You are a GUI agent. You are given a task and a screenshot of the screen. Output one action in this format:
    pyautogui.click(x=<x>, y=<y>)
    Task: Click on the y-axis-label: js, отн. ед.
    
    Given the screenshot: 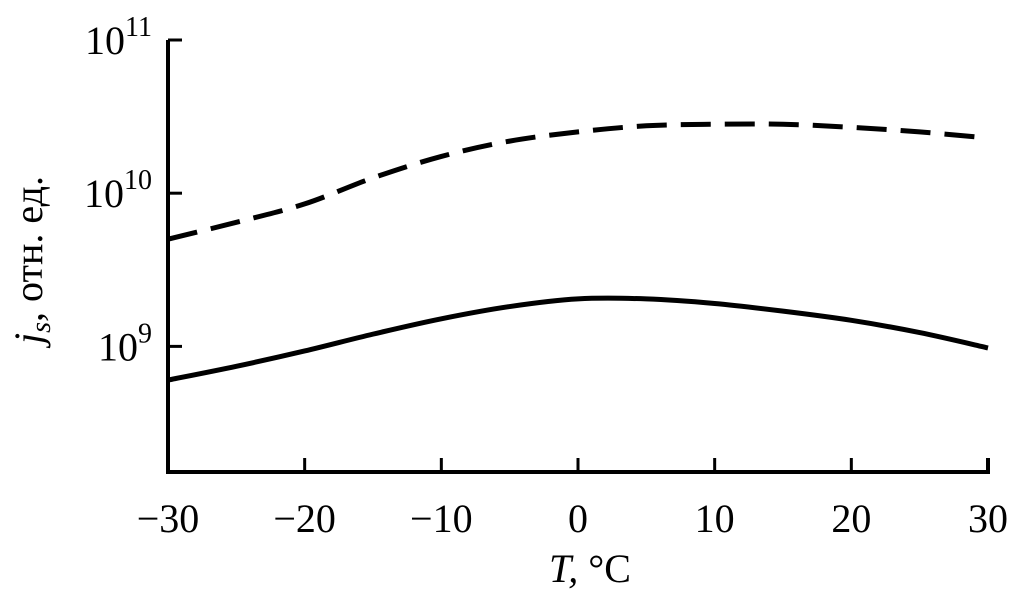 What is the action you would take?
    pyautogui.click(x=31, y=262)
    